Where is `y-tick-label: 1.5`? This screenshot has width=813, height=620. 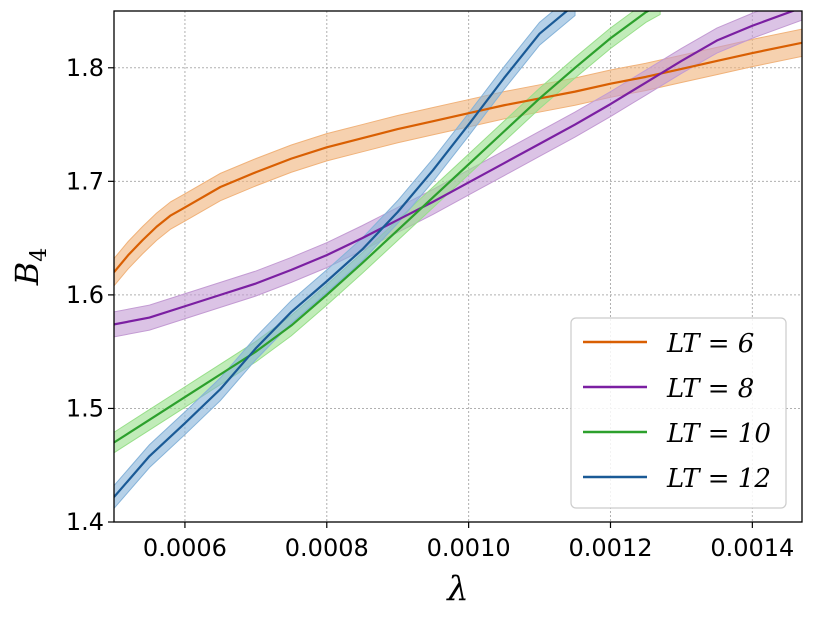
y-tick-label: 1.5 is located at coordinates (85, 408).